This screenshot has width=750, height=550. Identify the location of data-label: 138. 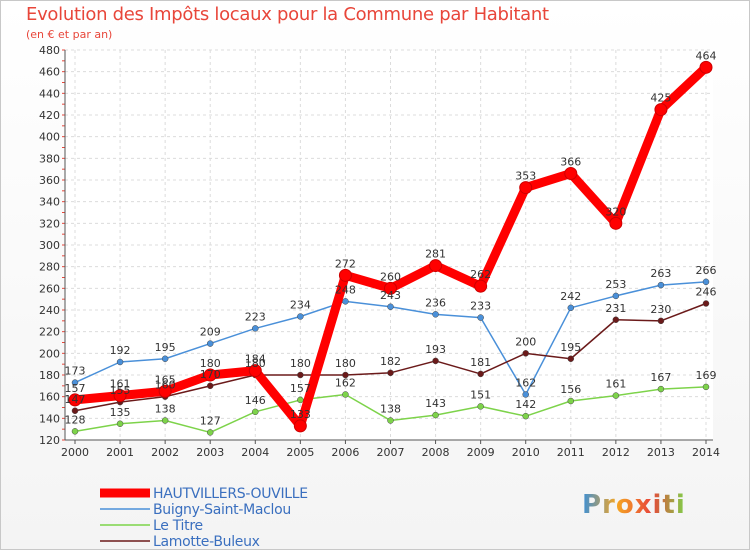
(390, 409).